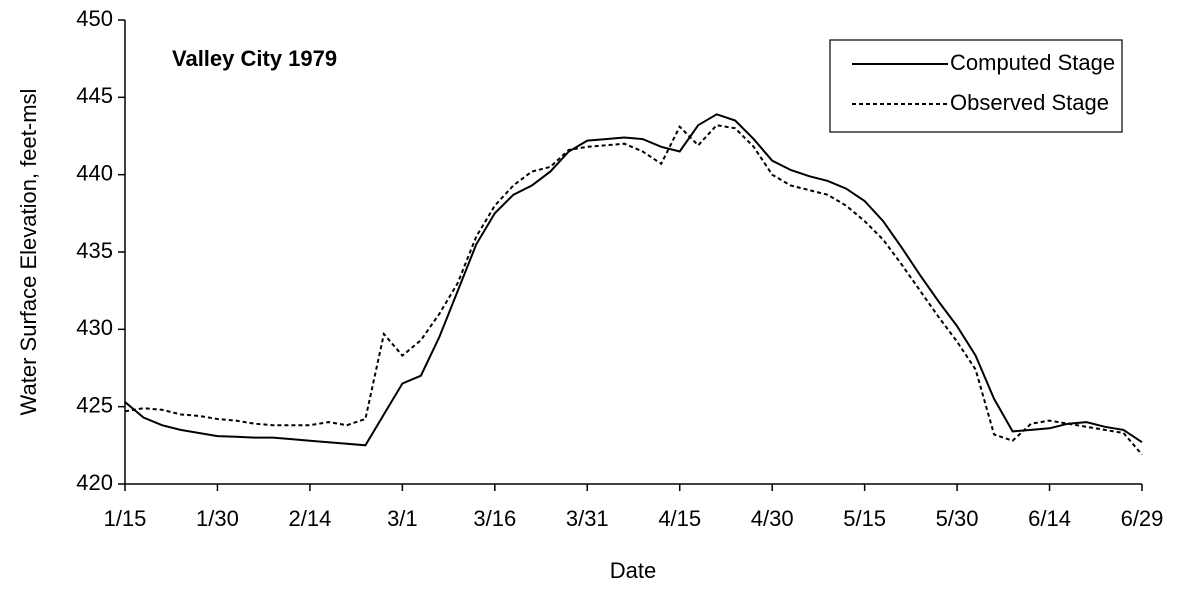 Image resolution: width=1180 pixels, height=590 pixels. I want to click on x-tick-label: 2/14, so click(309, 518).